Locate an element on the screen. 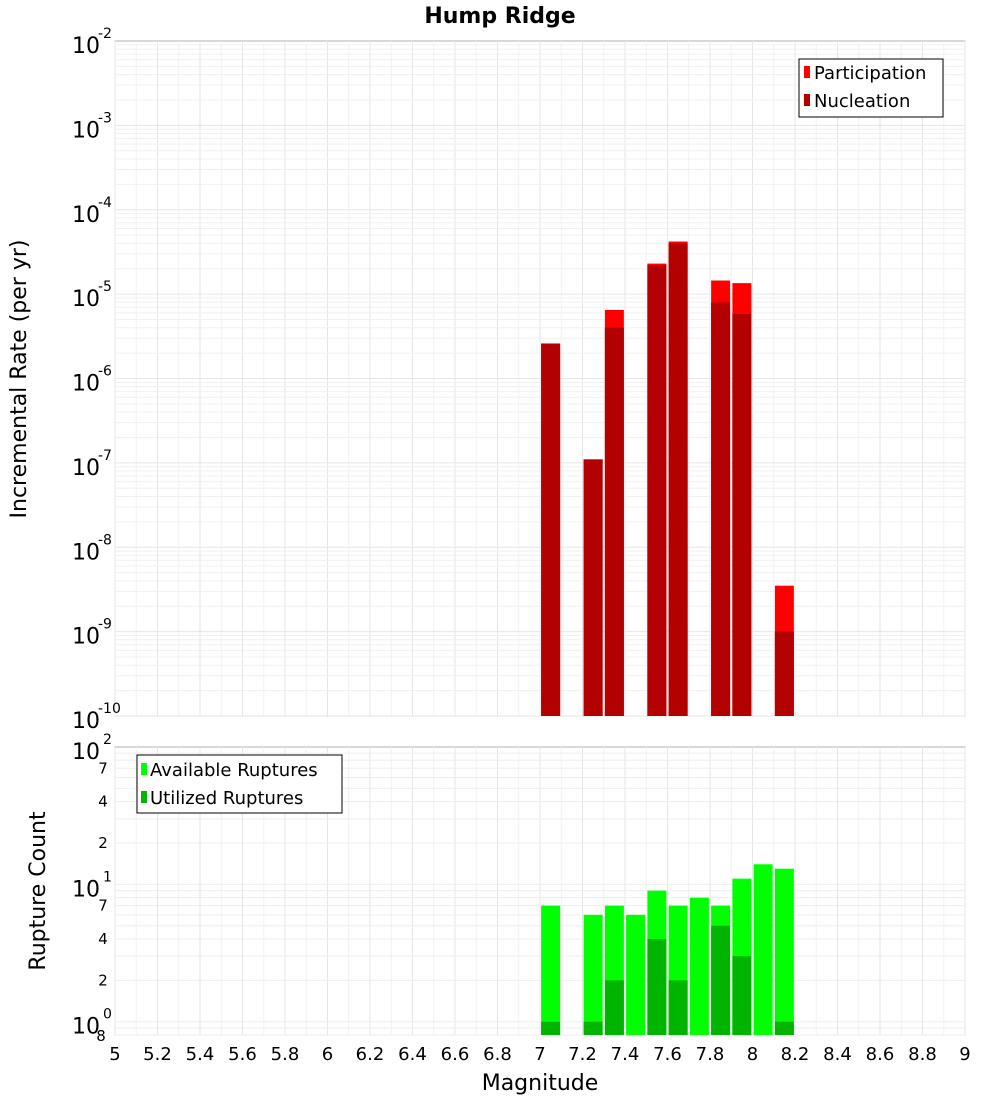 This screenshot has height=1100, width=1000. bottom-y-axis-label: Rupture Count is located at coordinates (38, 891).